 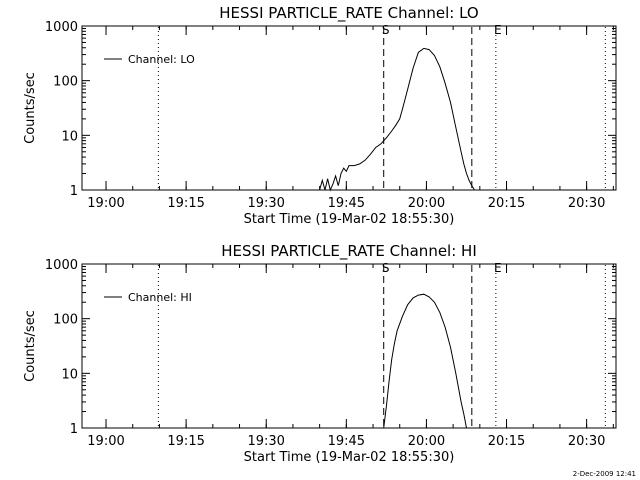 What do you see at coordinates (604, 474) in the screenshot?
I see `plot-date-stamp: 2-Dec-2009 12:41` at bounding box center [604, 474].